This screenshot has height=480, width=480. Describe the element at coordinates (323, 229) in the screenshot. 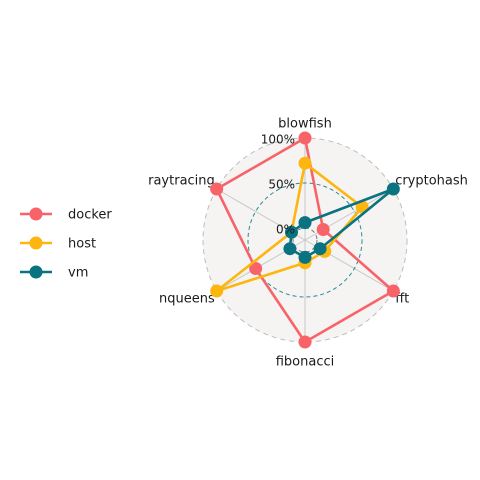

I see `point-docker-cryptohash` at that location.